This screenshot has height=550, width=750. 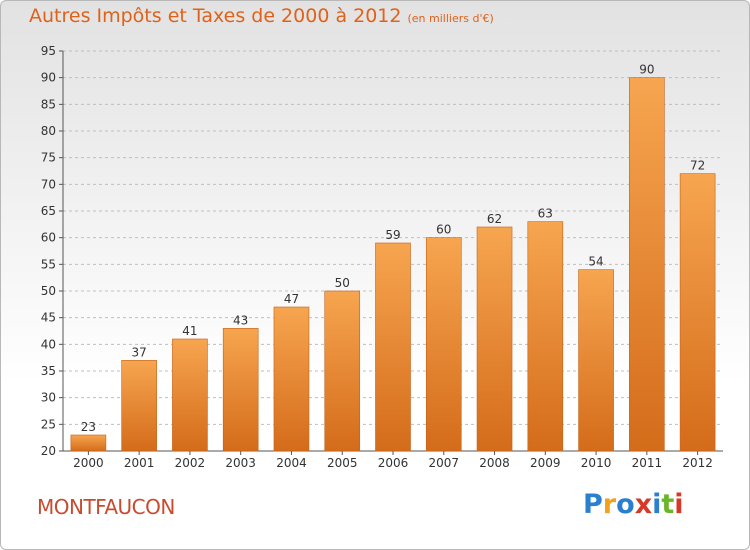 What do you see at coordinates (48, 51) in the screenshot?
I see `y-tick-label: 95` at bounding box center [48, 51].